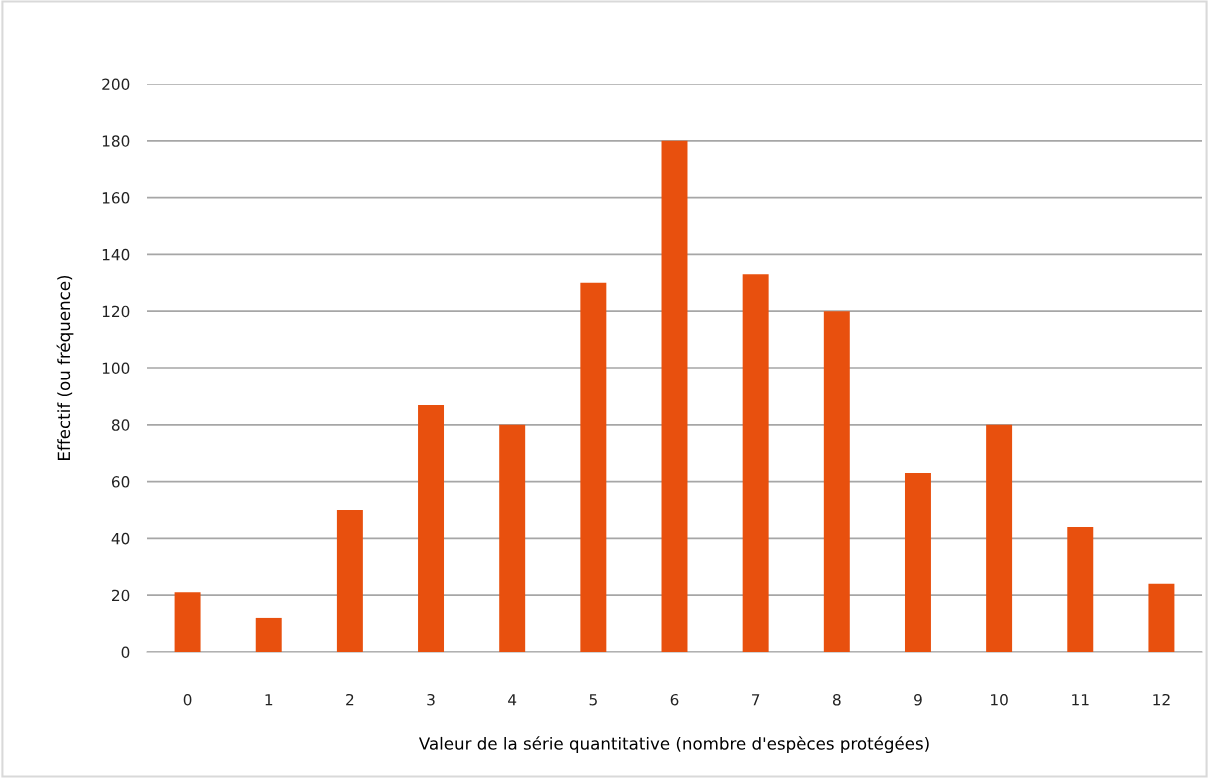 This screenshot has width=1209, height=778. Describe the element at coordinates (116, 198) in the screenshot. I see `y-tick-label: 160` at that location.